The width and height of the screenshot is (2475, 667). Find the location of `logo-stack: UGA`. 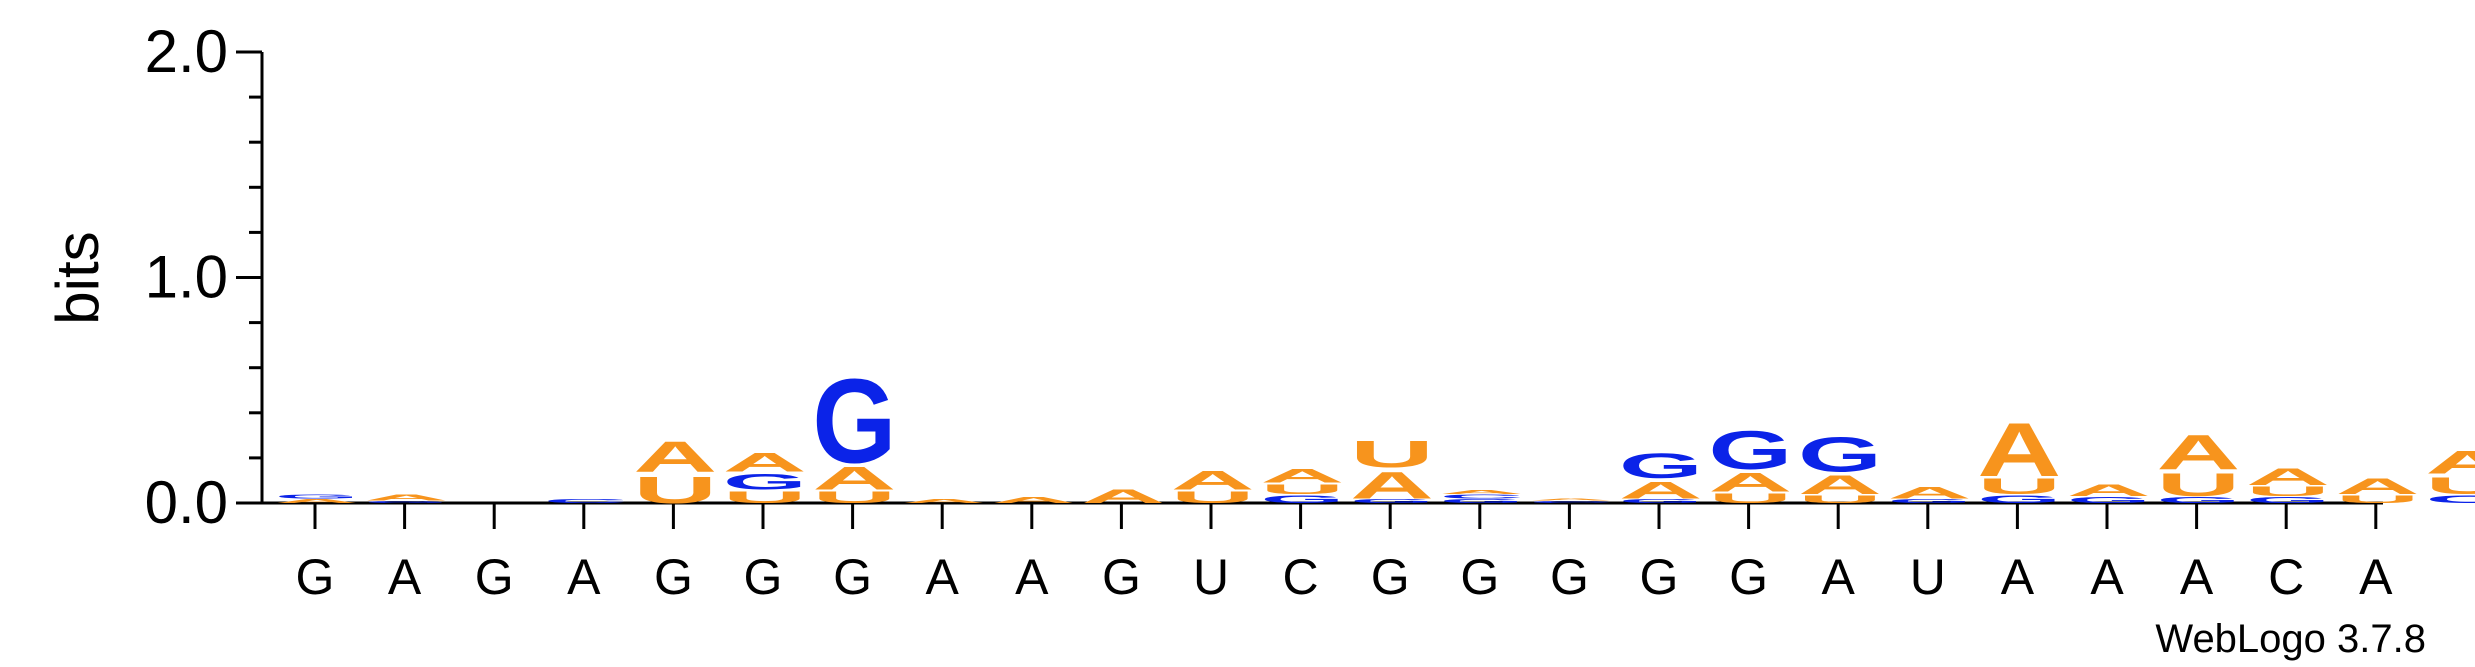

logo-stack: UGA is located at coordinates (765, 477).